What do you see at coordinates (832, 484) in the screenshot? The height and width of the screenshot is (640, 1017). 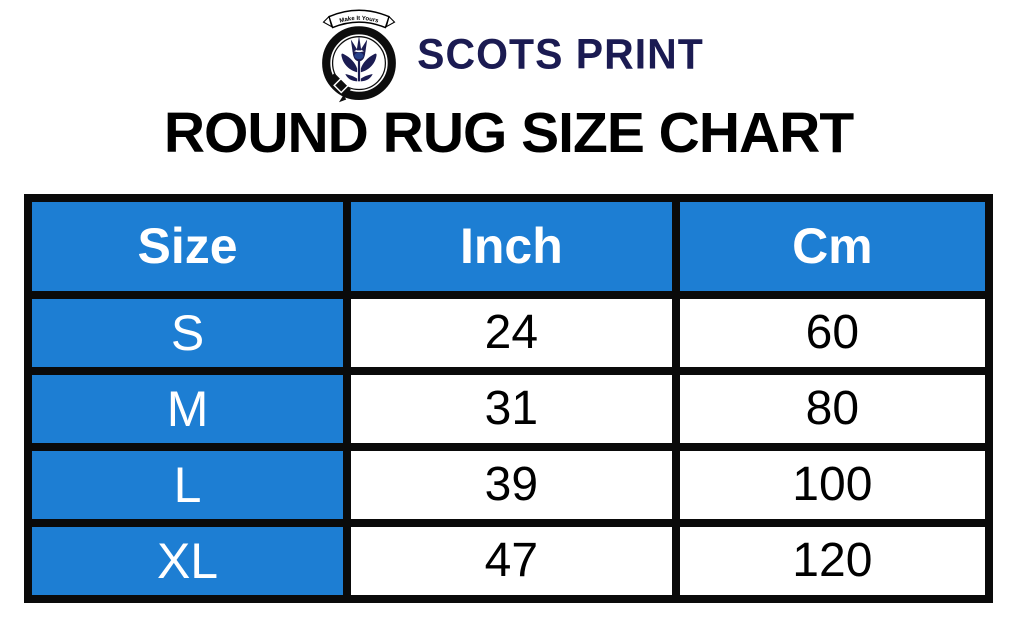 I see `cm-value: 100` at bounding box center [832, 484].